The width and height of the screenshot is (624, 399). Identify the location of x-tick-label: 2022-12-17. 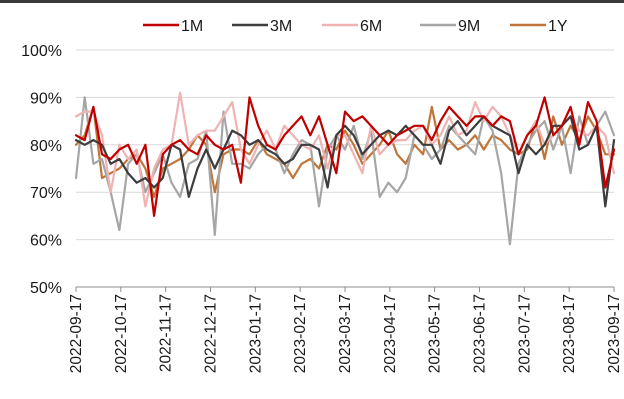
(211, 333).